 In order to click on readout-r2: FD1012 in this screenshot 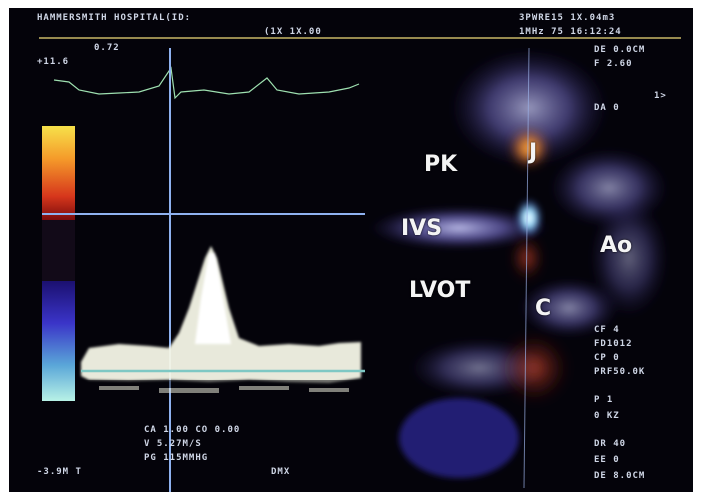, I will do `click(613, 344)`.